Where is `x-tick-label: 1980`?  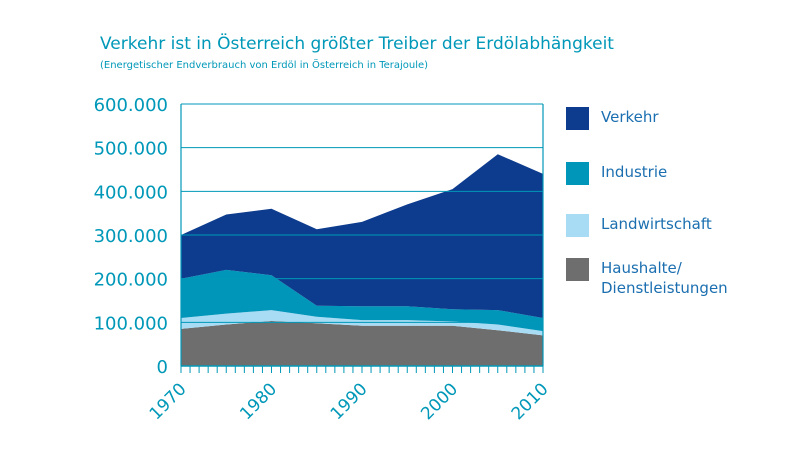
x-tick-label: 1980 is located at coordinates (258, 401).